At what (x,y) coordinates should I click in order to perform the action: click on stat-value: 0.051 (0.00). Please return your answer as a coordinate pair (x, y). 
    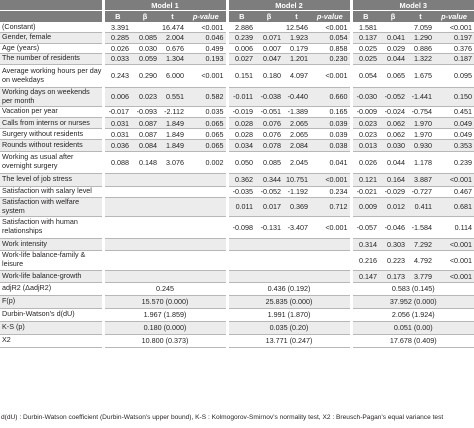
    Looking at the image, I should click on (411, 327).